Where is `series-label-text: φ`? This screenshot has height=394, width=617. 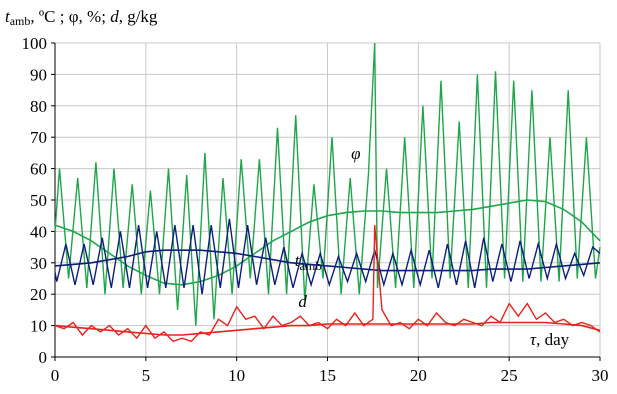 series-label-text: φ is located at coordinates (355, 153).